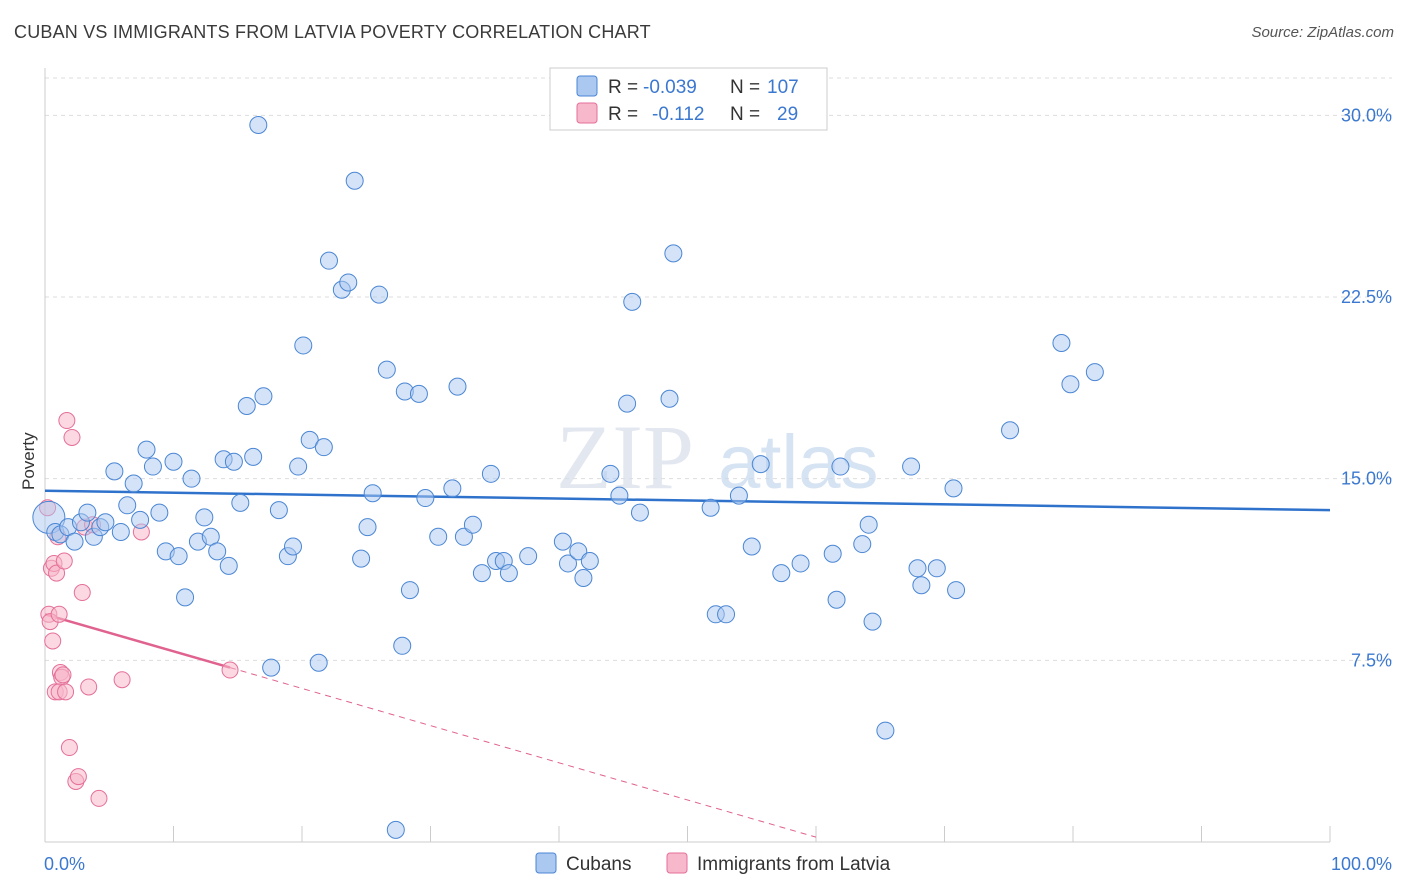  What do you see at coordinates (623, 114) in the screenshot?
I see `legend-r-label-2: R =` at bounding box center [623, 114].